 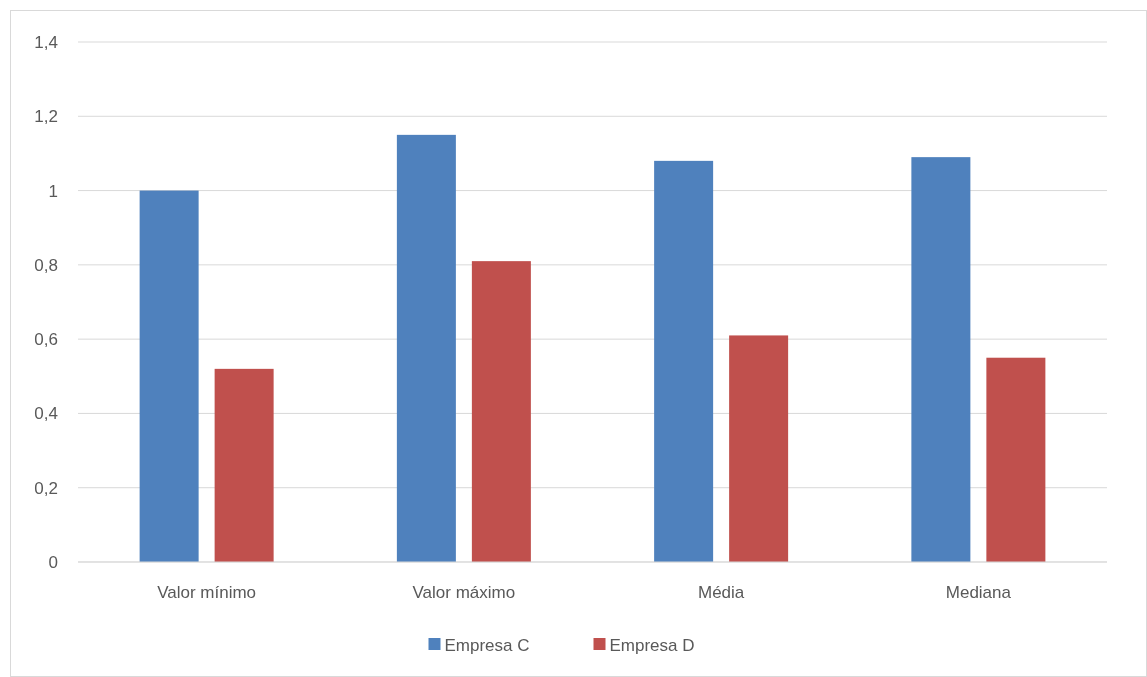 What do you see at coordinates (46, 265) in the screenshot?
I see `y-tick-label: 0,8` at bounding box center [46, 265].